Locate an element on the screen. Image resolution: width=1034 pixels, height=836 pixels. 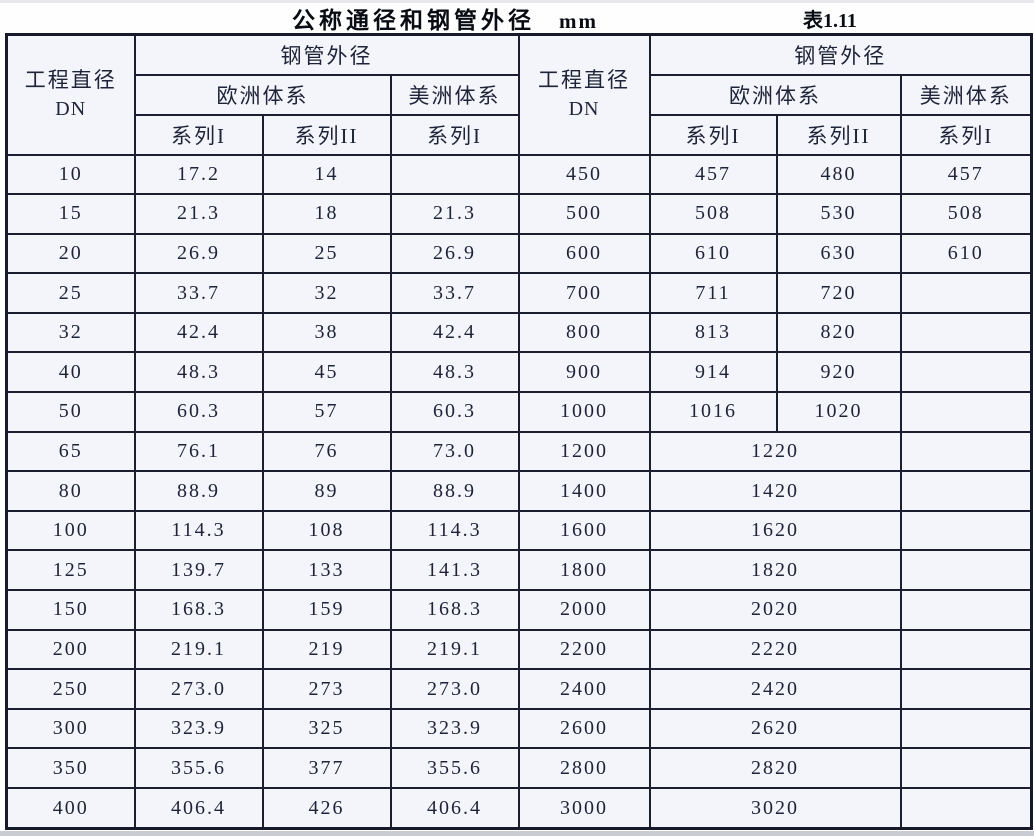
cell-eu-series1-left: 17.2 is located at coordinates (198, 174).